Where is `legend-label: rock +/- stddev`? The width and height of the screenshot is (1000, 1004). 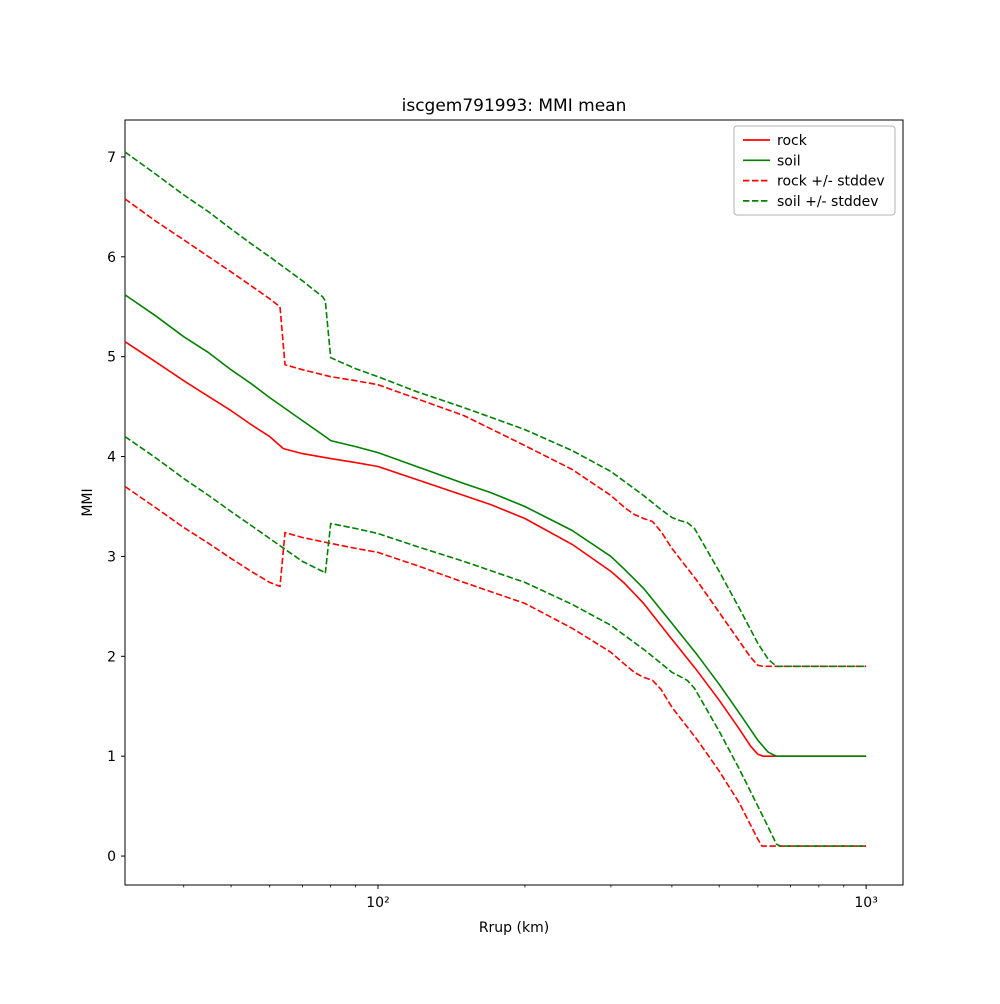
legend-label: rock +/- stddev is located at coordinates (831, 182).